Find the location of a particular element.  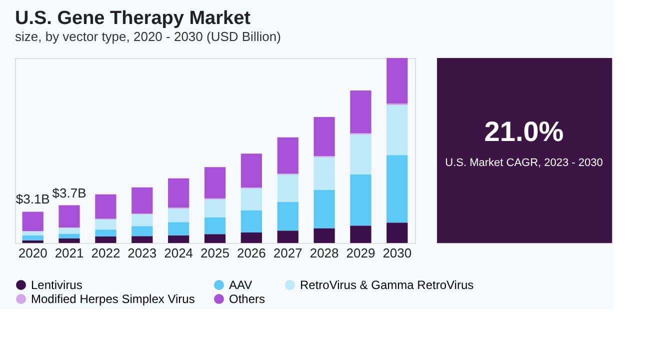

x-tick-label: 2022 is located at coordinates (105, 253).